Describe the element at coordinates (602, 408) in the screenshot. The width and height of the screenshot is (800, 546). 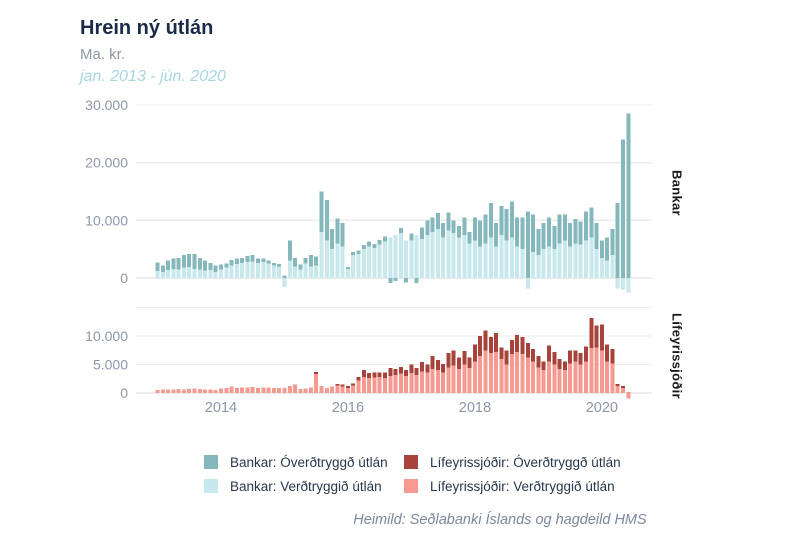
I see `x-tick-label: 2020` at that location.